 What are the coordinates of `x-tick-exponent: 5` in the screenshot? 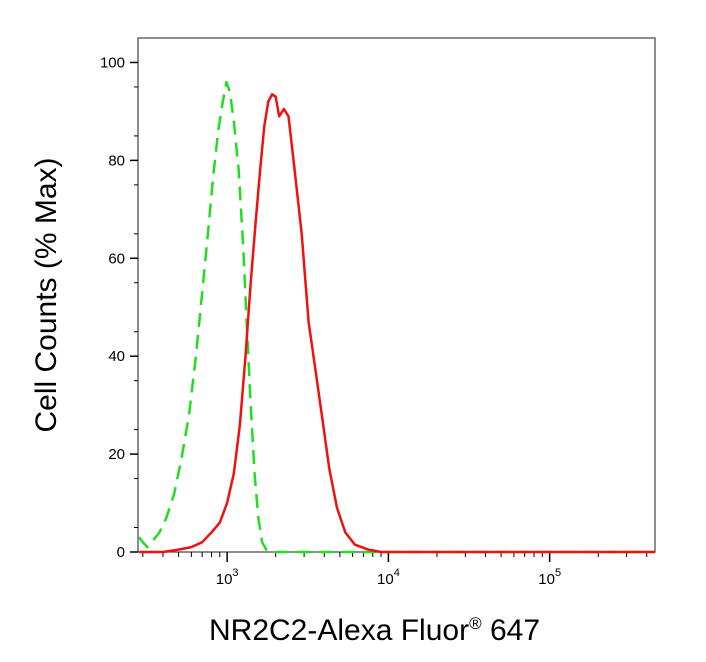 It's located at (558, 573).